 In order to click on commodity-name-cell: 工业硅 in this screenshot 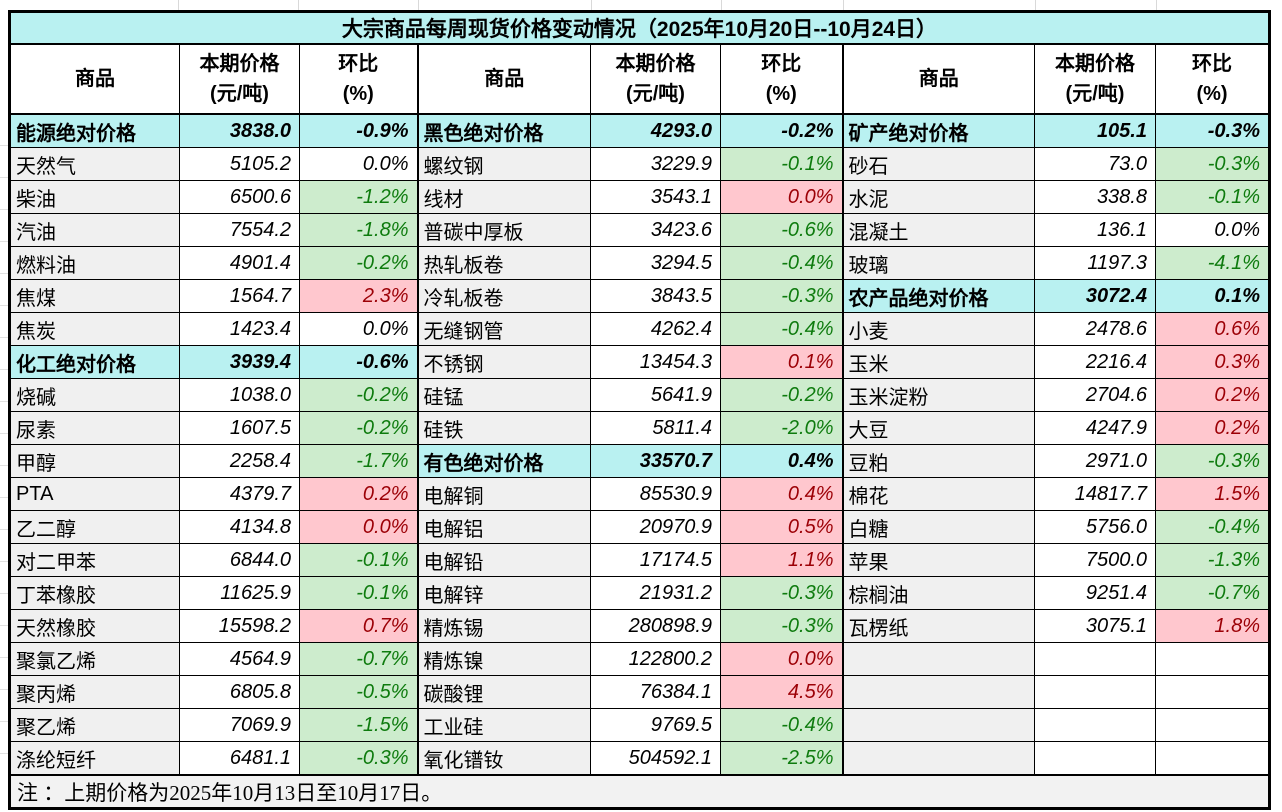, I will do `click(503, 725)`.